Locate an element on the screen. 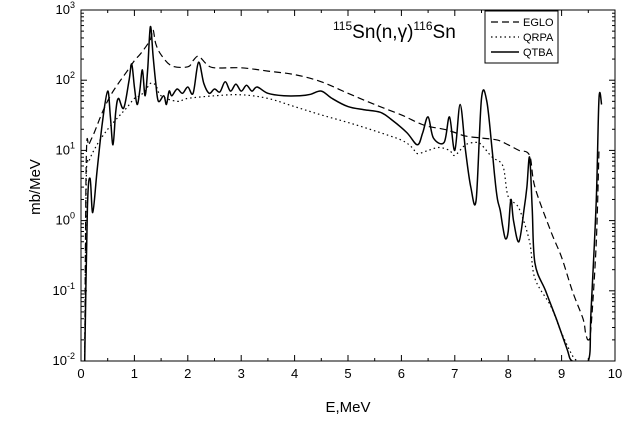 Image resolution: width=627 pixels, height=425 pixels. x-tick-label: 7 is located at coordinates (454, 373).